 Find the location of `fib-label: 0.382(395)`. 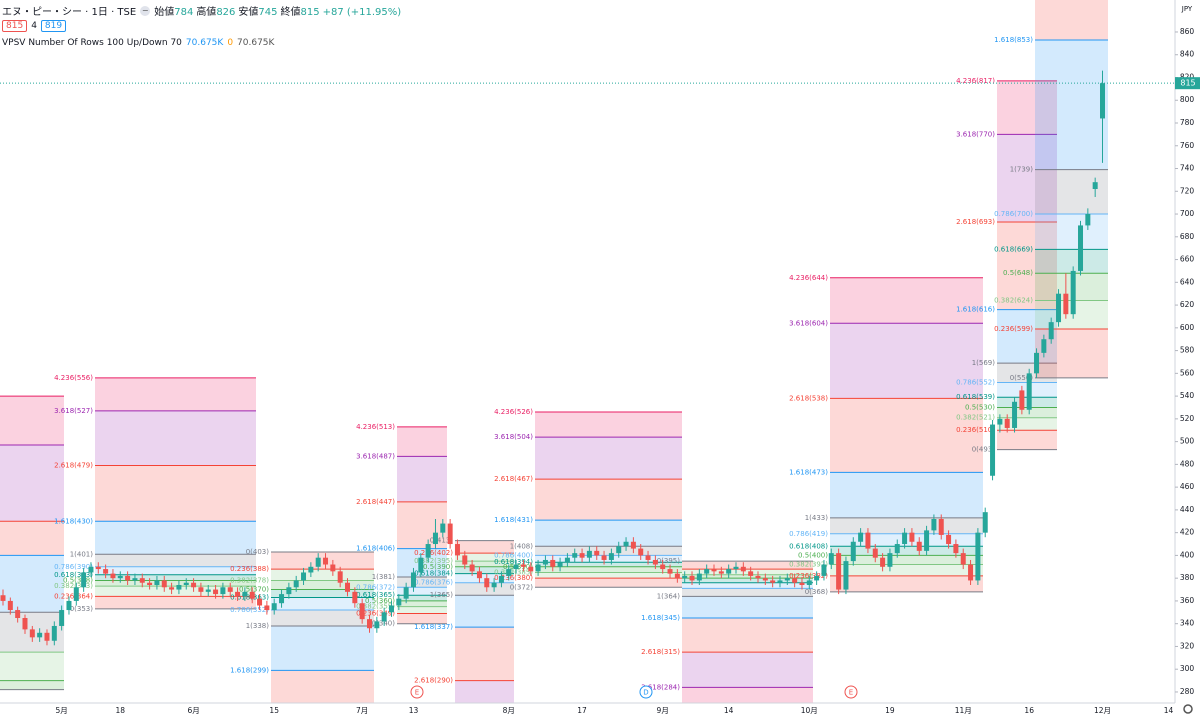

fib-label: 0.382(395) is located at coordinates (433, 561).